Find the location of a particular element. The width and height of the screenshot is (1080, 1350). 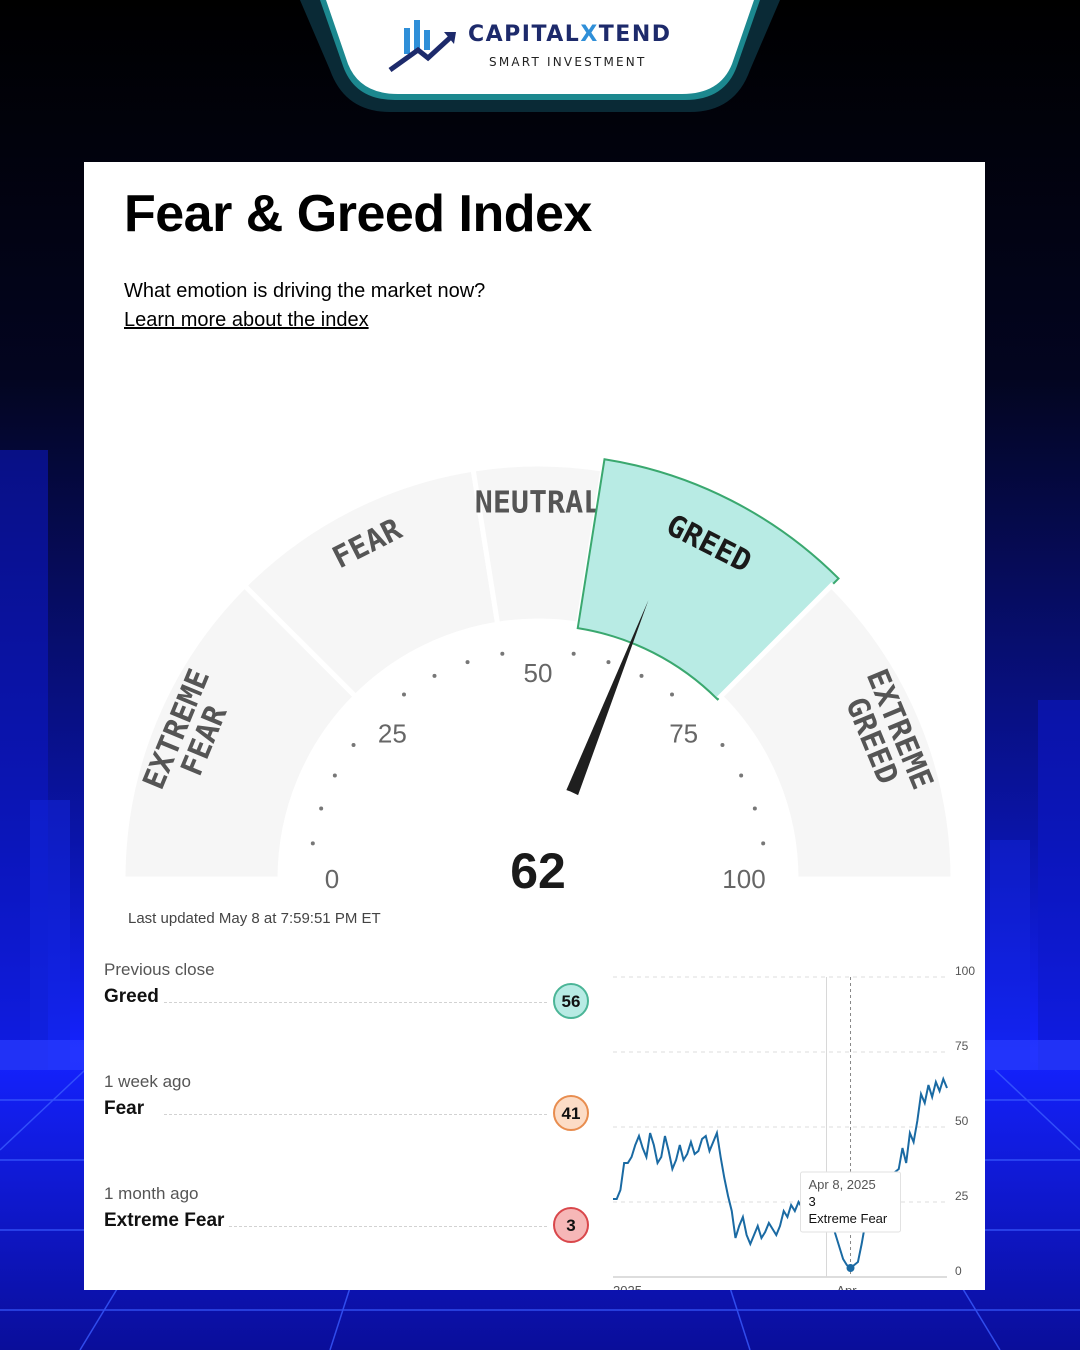

chart-x-tick: Apr is located at coordinates (846, 1286).